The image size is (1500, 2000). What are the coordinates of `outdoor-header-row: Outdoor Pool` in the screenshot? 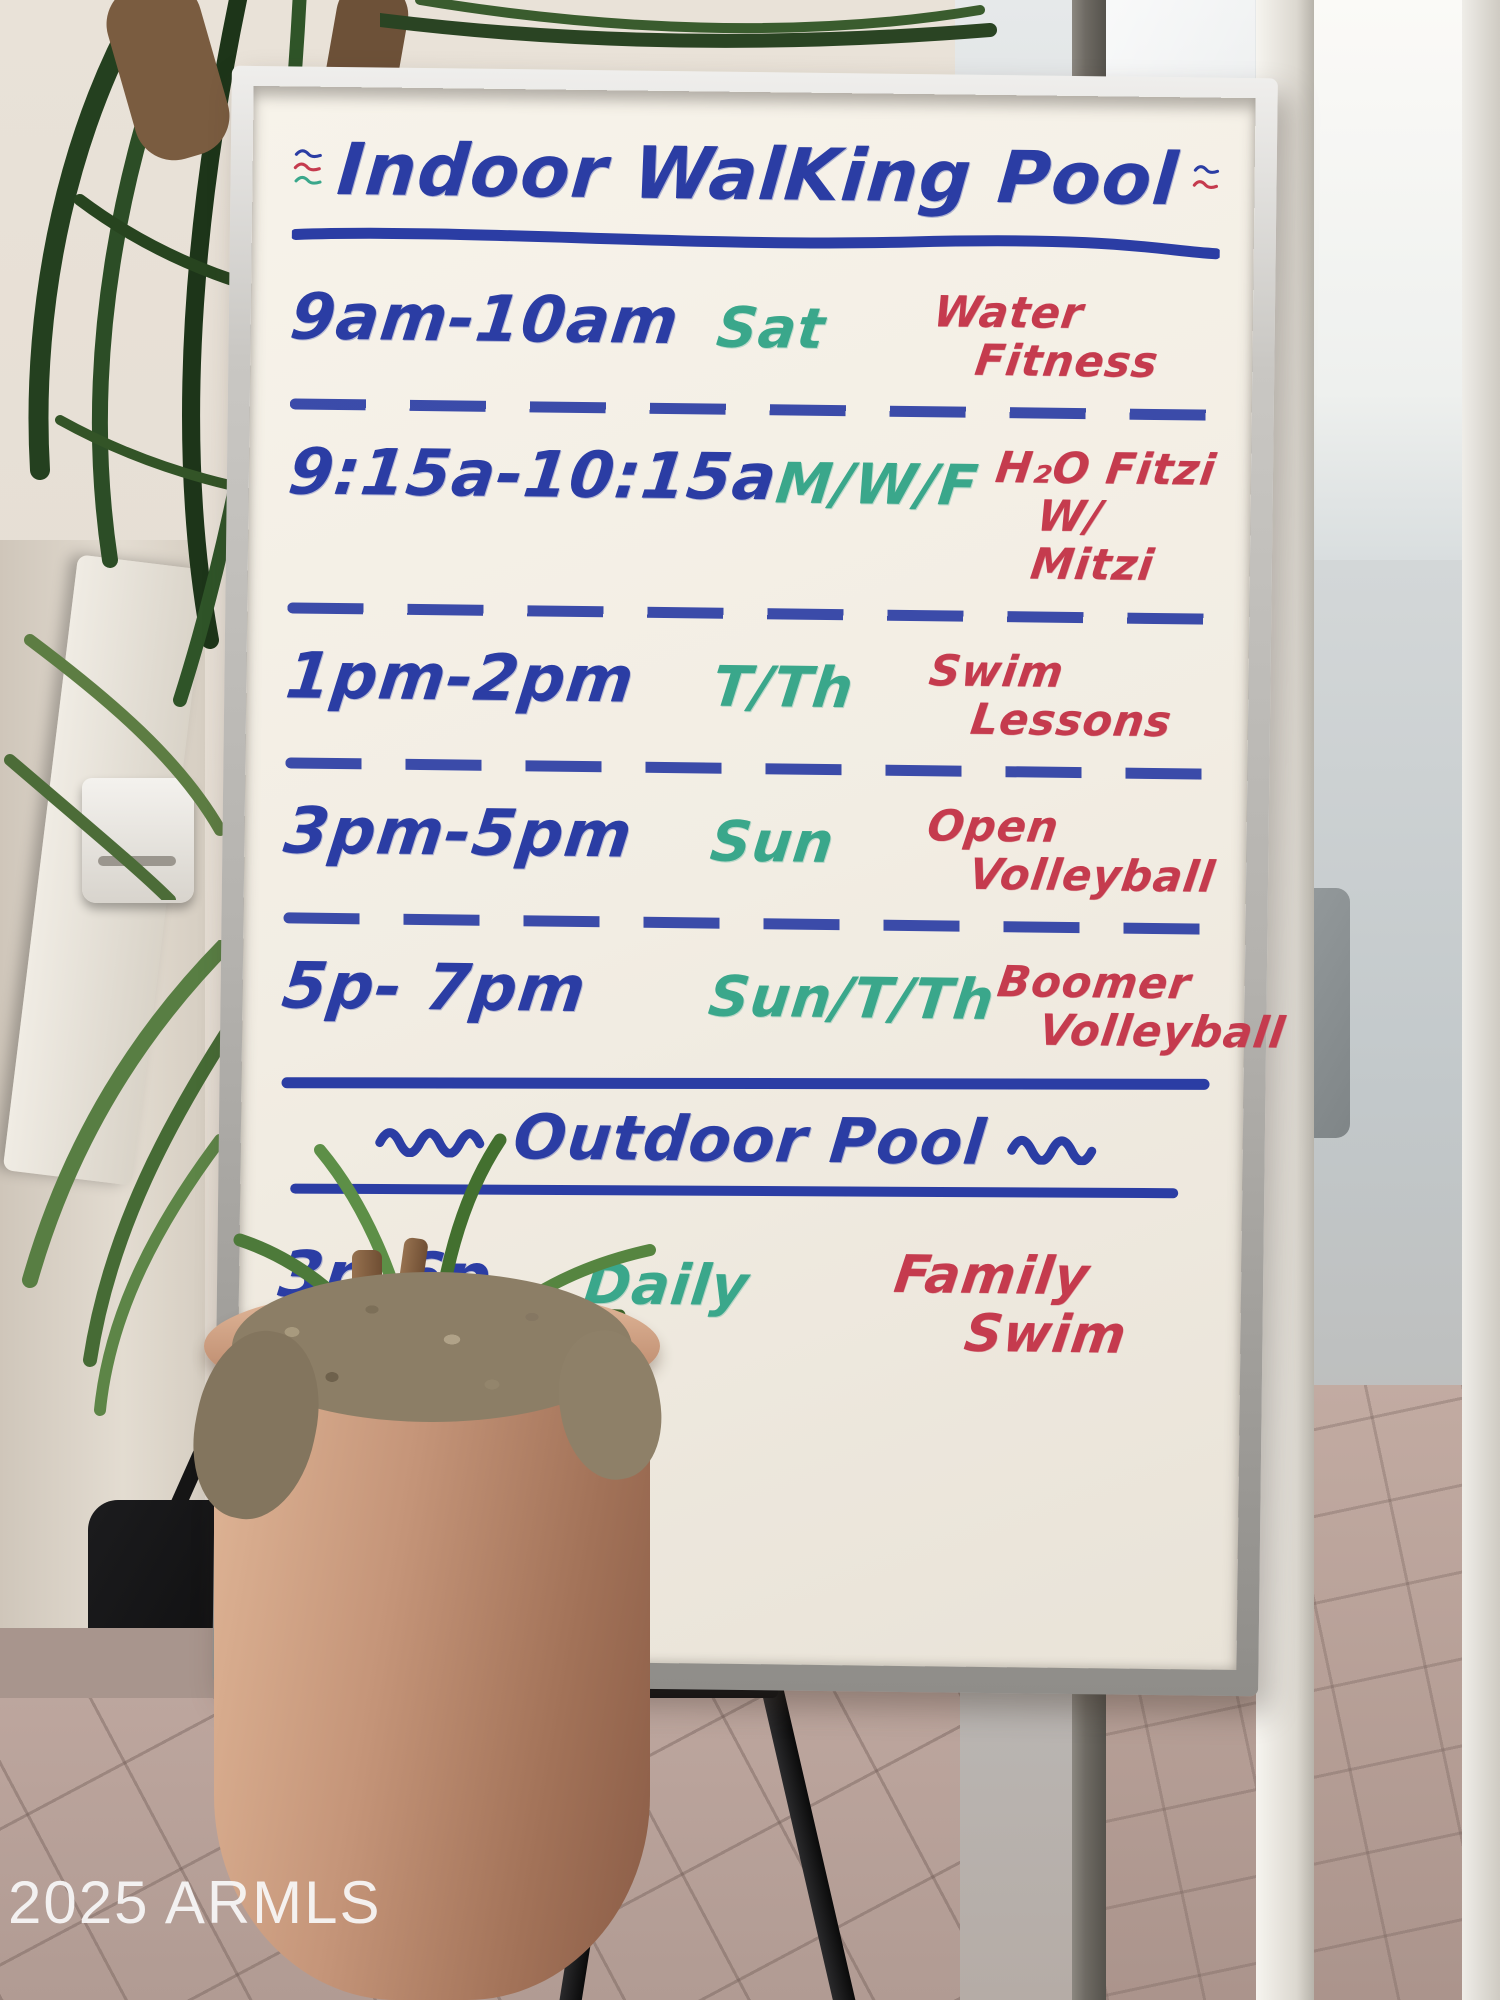 It's located at (744, 1139).